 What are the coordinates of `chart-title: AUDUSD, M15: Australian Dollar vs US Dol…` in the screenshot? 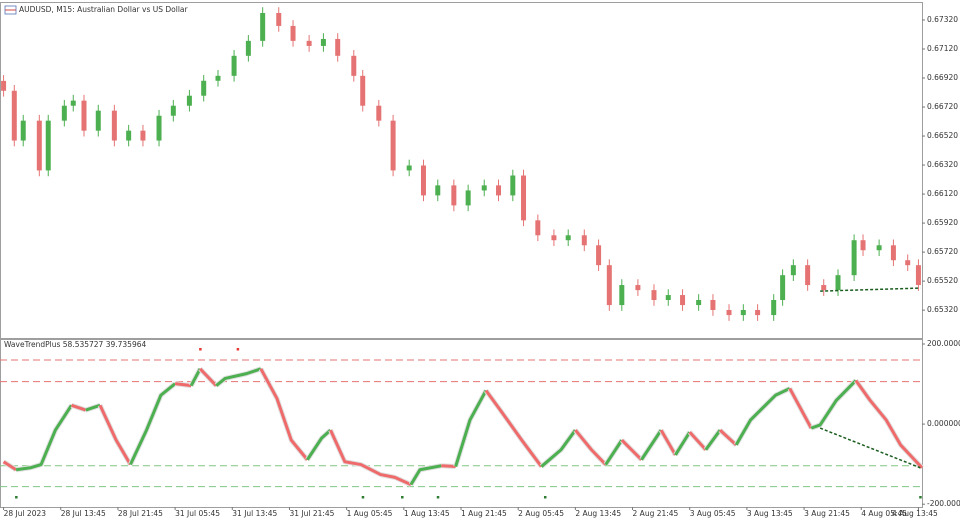 It's located at (104, 9).